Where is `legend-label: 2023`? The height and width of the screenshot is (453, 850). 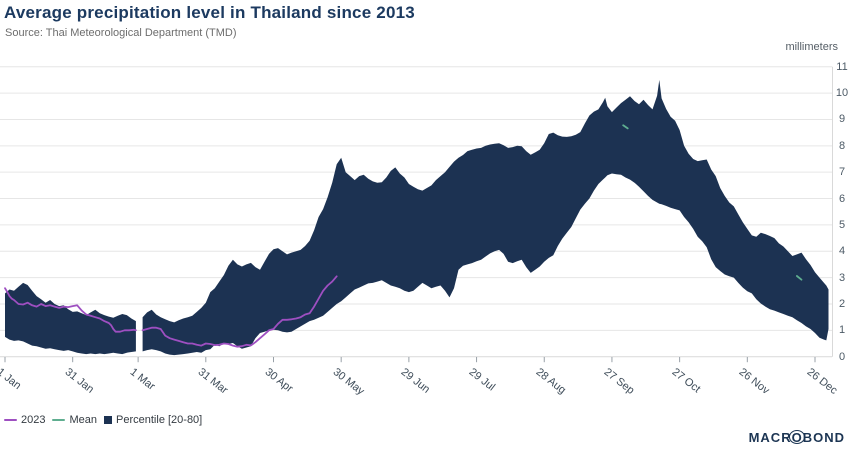
legend-label: 2023 is located at coordinates (33, 420).